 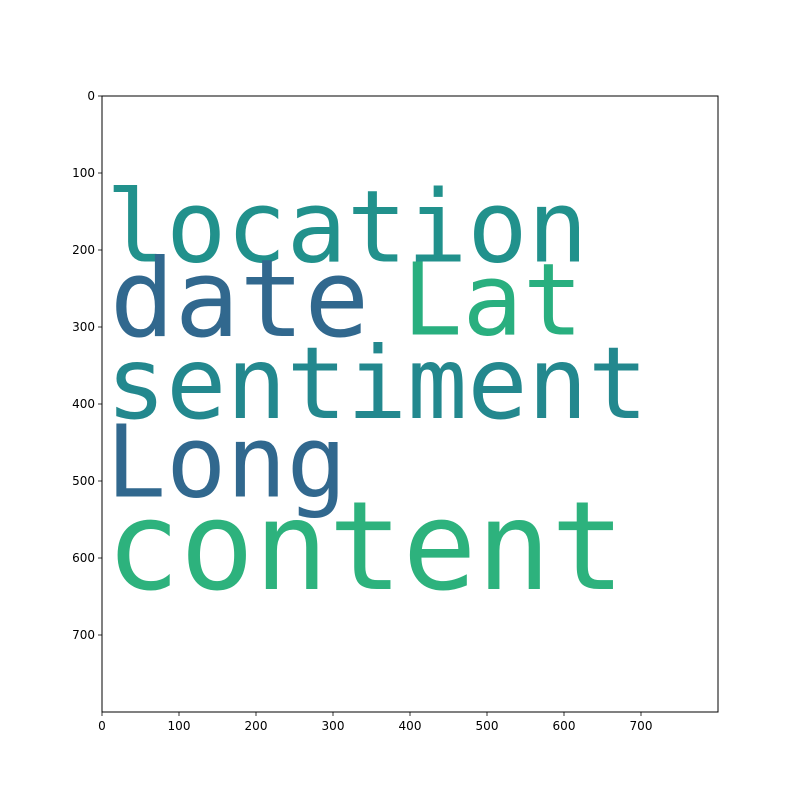 I want to click on x-tick-label: 700, so click(x=641, y=726).